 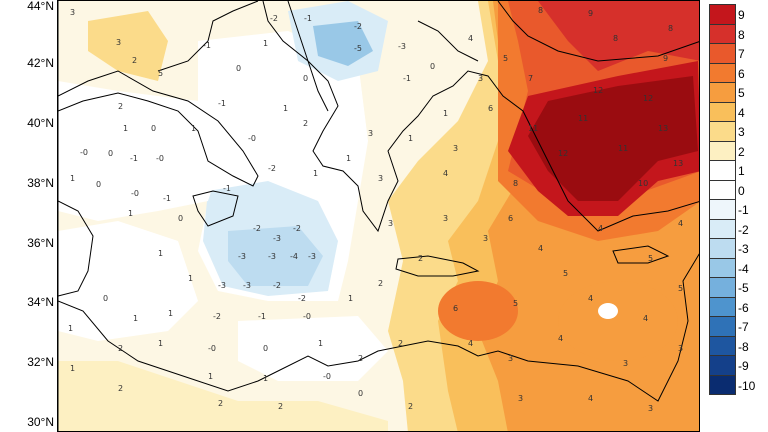 What do you see at coordinates (743, 307) in the screenshot?
I see `legend-label: -6` at bounding box center [743, 307].